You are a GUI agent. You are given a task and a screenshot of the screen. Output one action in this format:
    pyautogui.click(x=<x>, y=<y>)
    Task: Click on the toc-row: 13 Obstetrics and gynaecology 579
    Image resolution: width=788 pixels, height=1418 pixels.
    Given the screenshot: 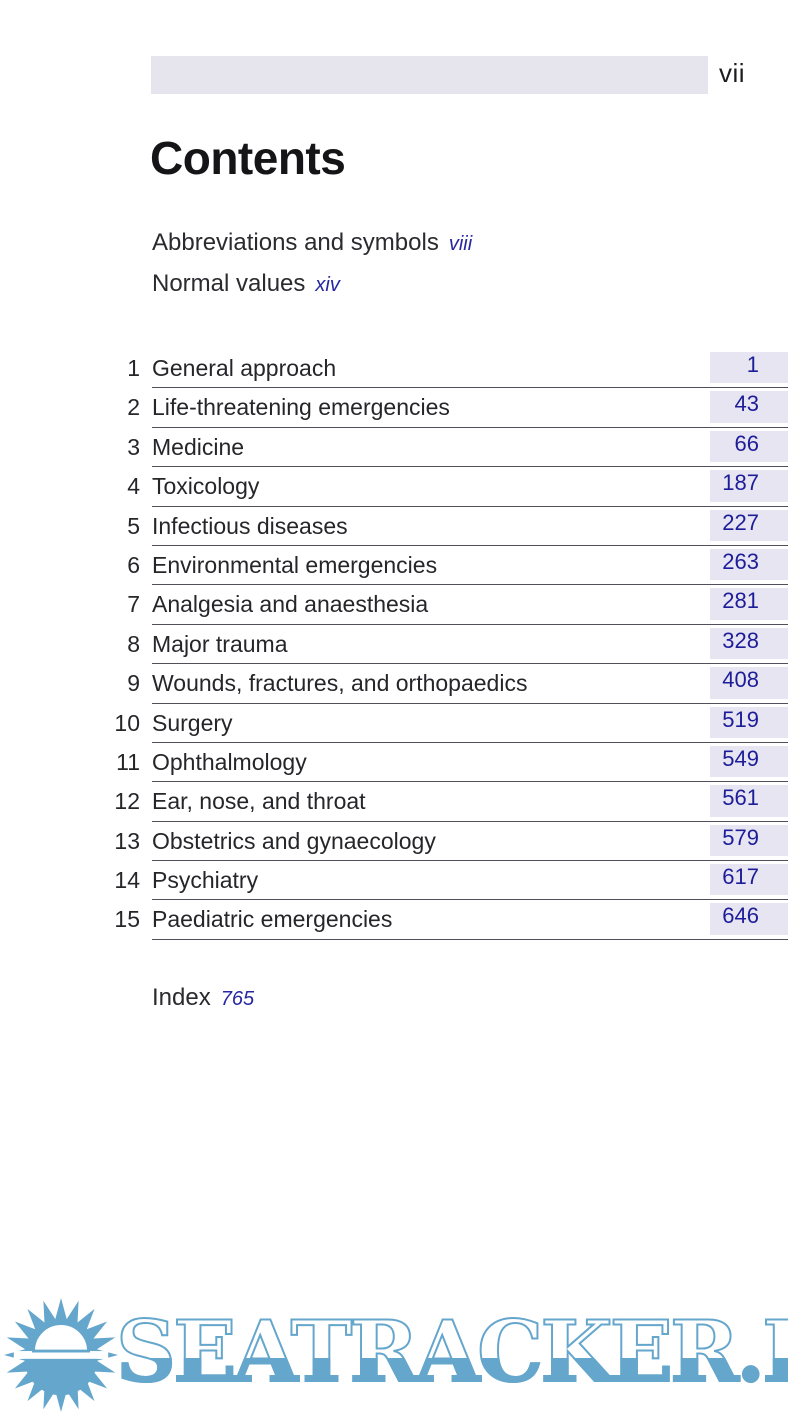 What is the action you would take?
    pyautogui.click(x=450, y=842)
    